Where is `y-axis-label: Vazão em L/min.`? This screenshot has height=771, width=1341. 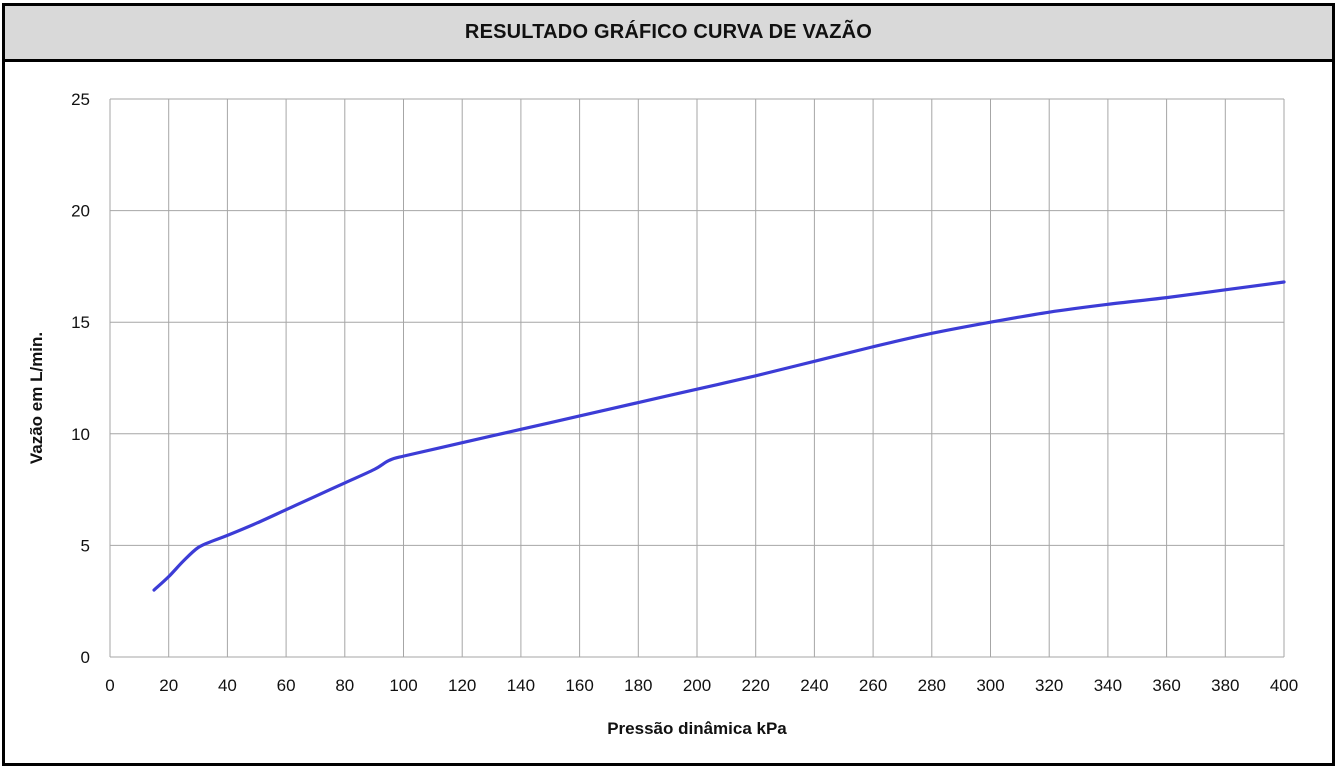 y-axis-label: Vazão em L/min. is located at coordinates (36, 398).